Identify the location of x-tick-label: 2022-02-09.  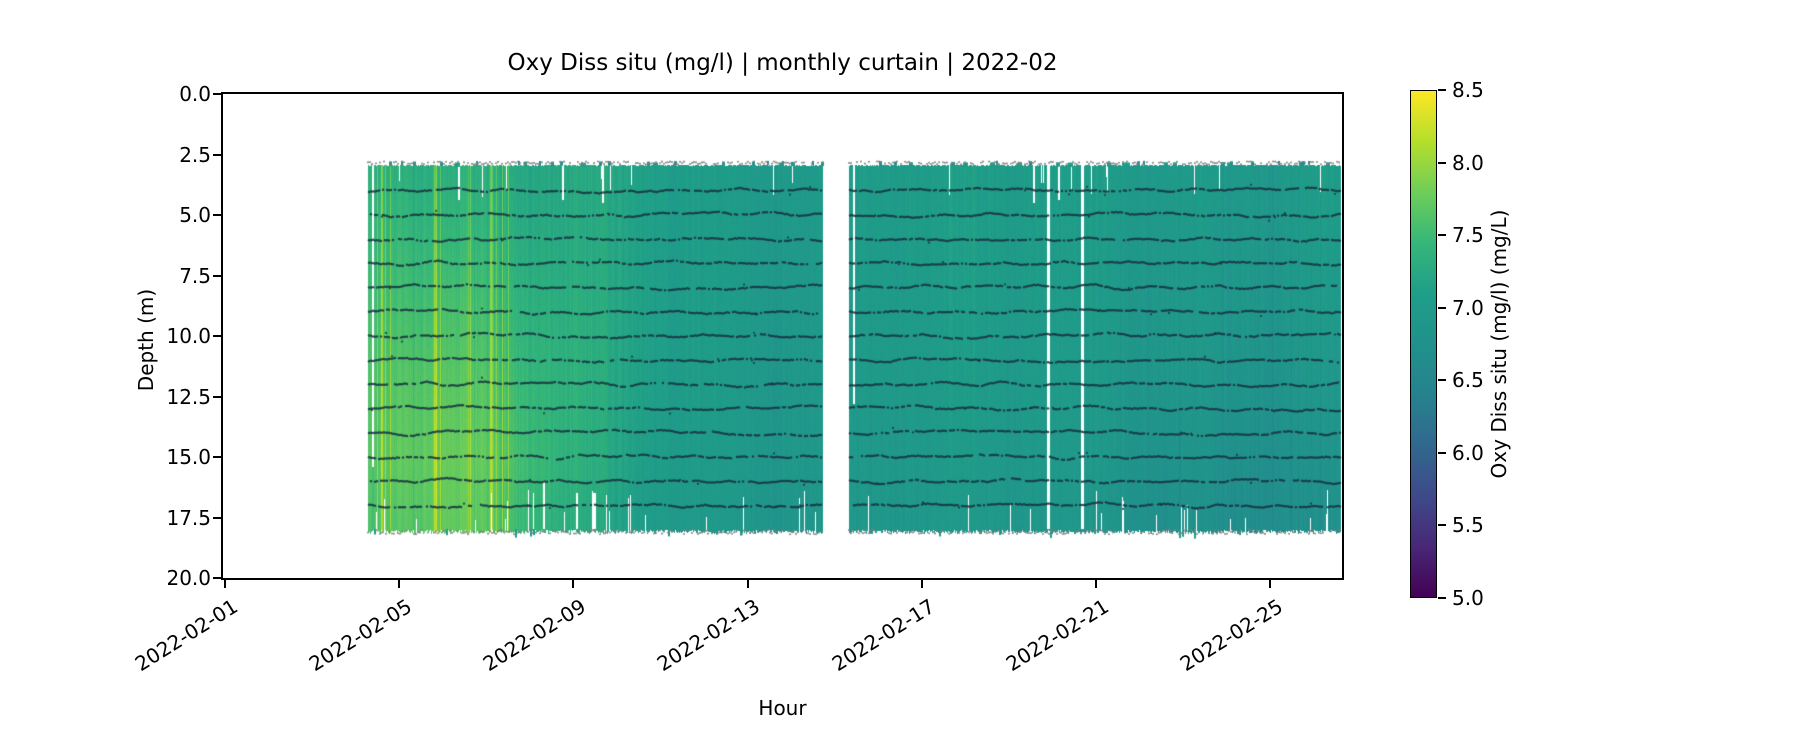
(534, 635).